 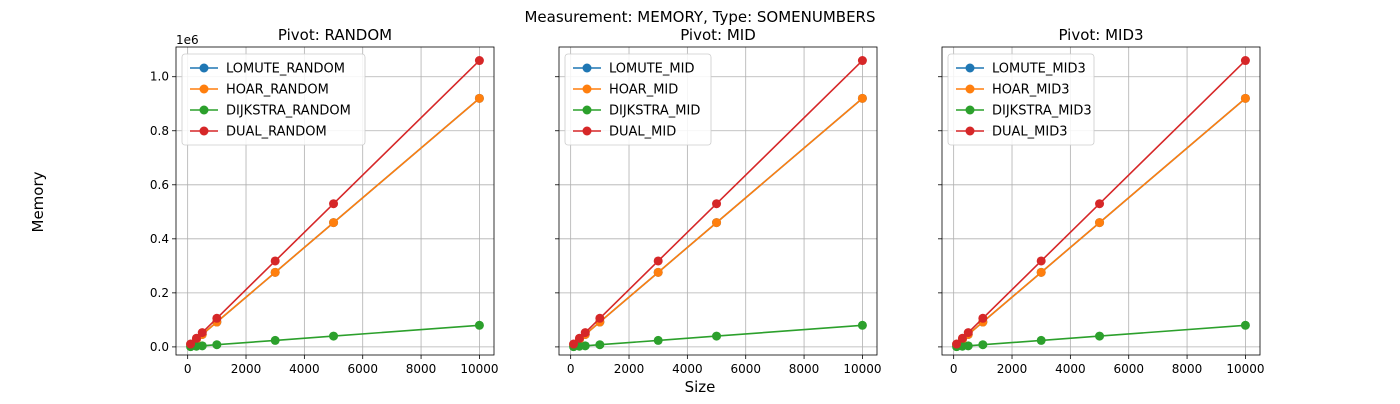 I want to click on legend-label: LOMUTE_MID, so click(x=651, y=69).